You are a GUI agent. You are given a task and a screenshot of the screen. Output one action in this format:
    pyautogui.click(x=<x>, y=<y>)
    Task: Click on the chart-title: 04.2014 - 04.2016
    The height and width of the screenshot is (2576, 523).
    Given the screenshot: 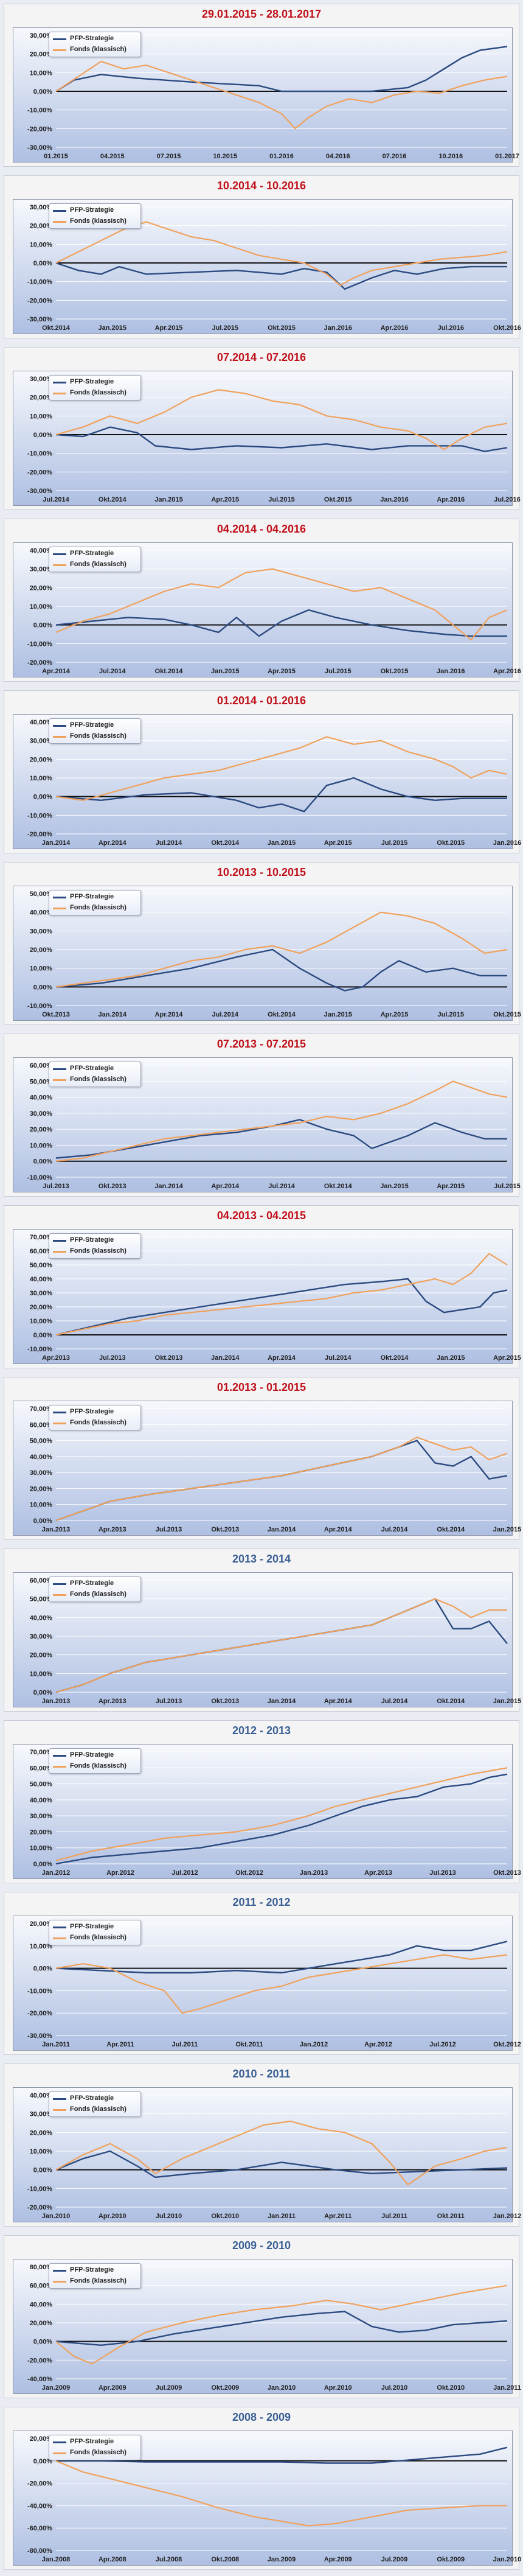 What is the action you would take?
    pyautogui.click(x=261, y=529)
    